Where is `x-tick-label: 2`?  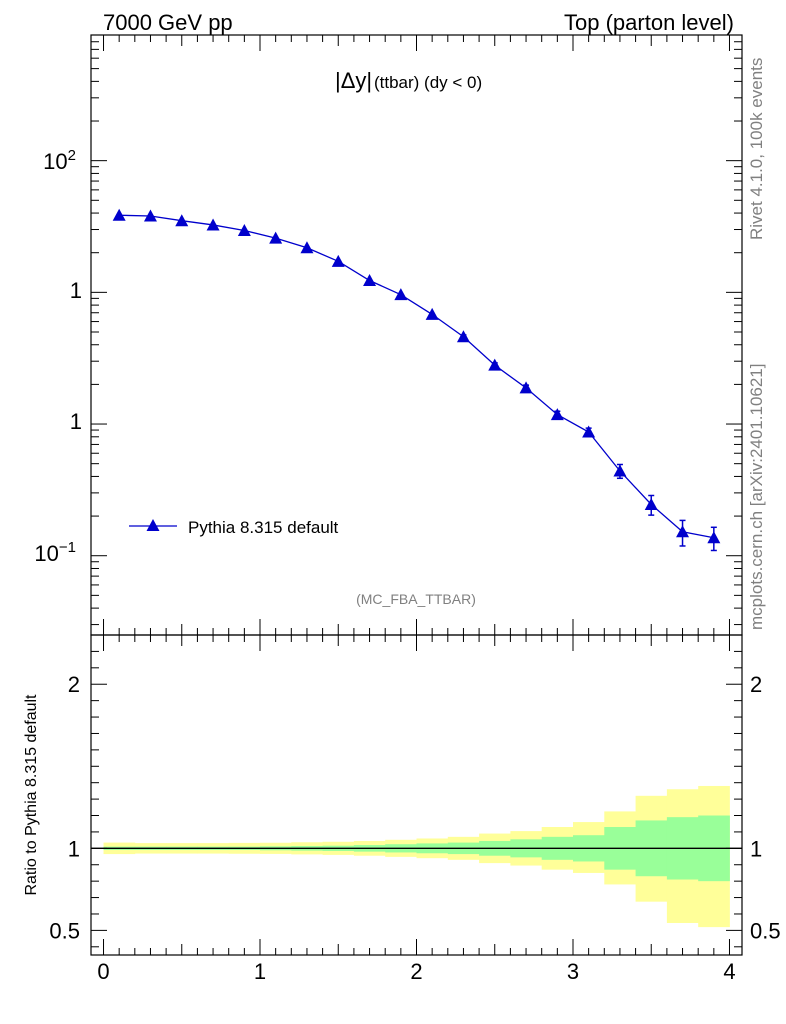
x-tick-label: 2 is located at coordinates (416, 971).